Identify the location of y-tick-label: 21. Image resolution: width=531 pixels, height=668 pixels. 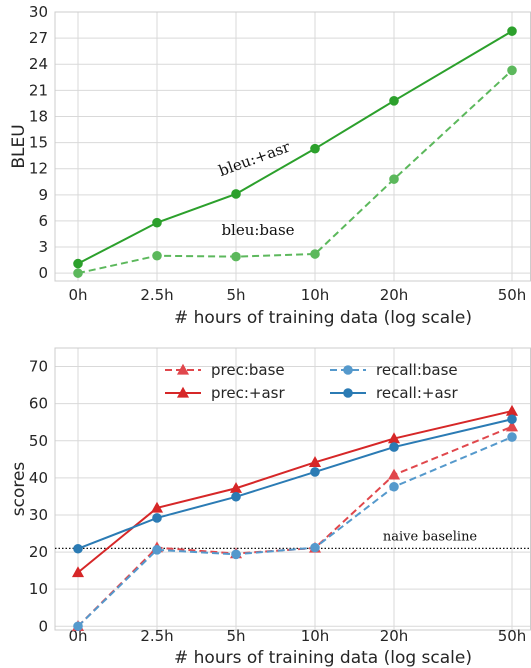
(38, 90).